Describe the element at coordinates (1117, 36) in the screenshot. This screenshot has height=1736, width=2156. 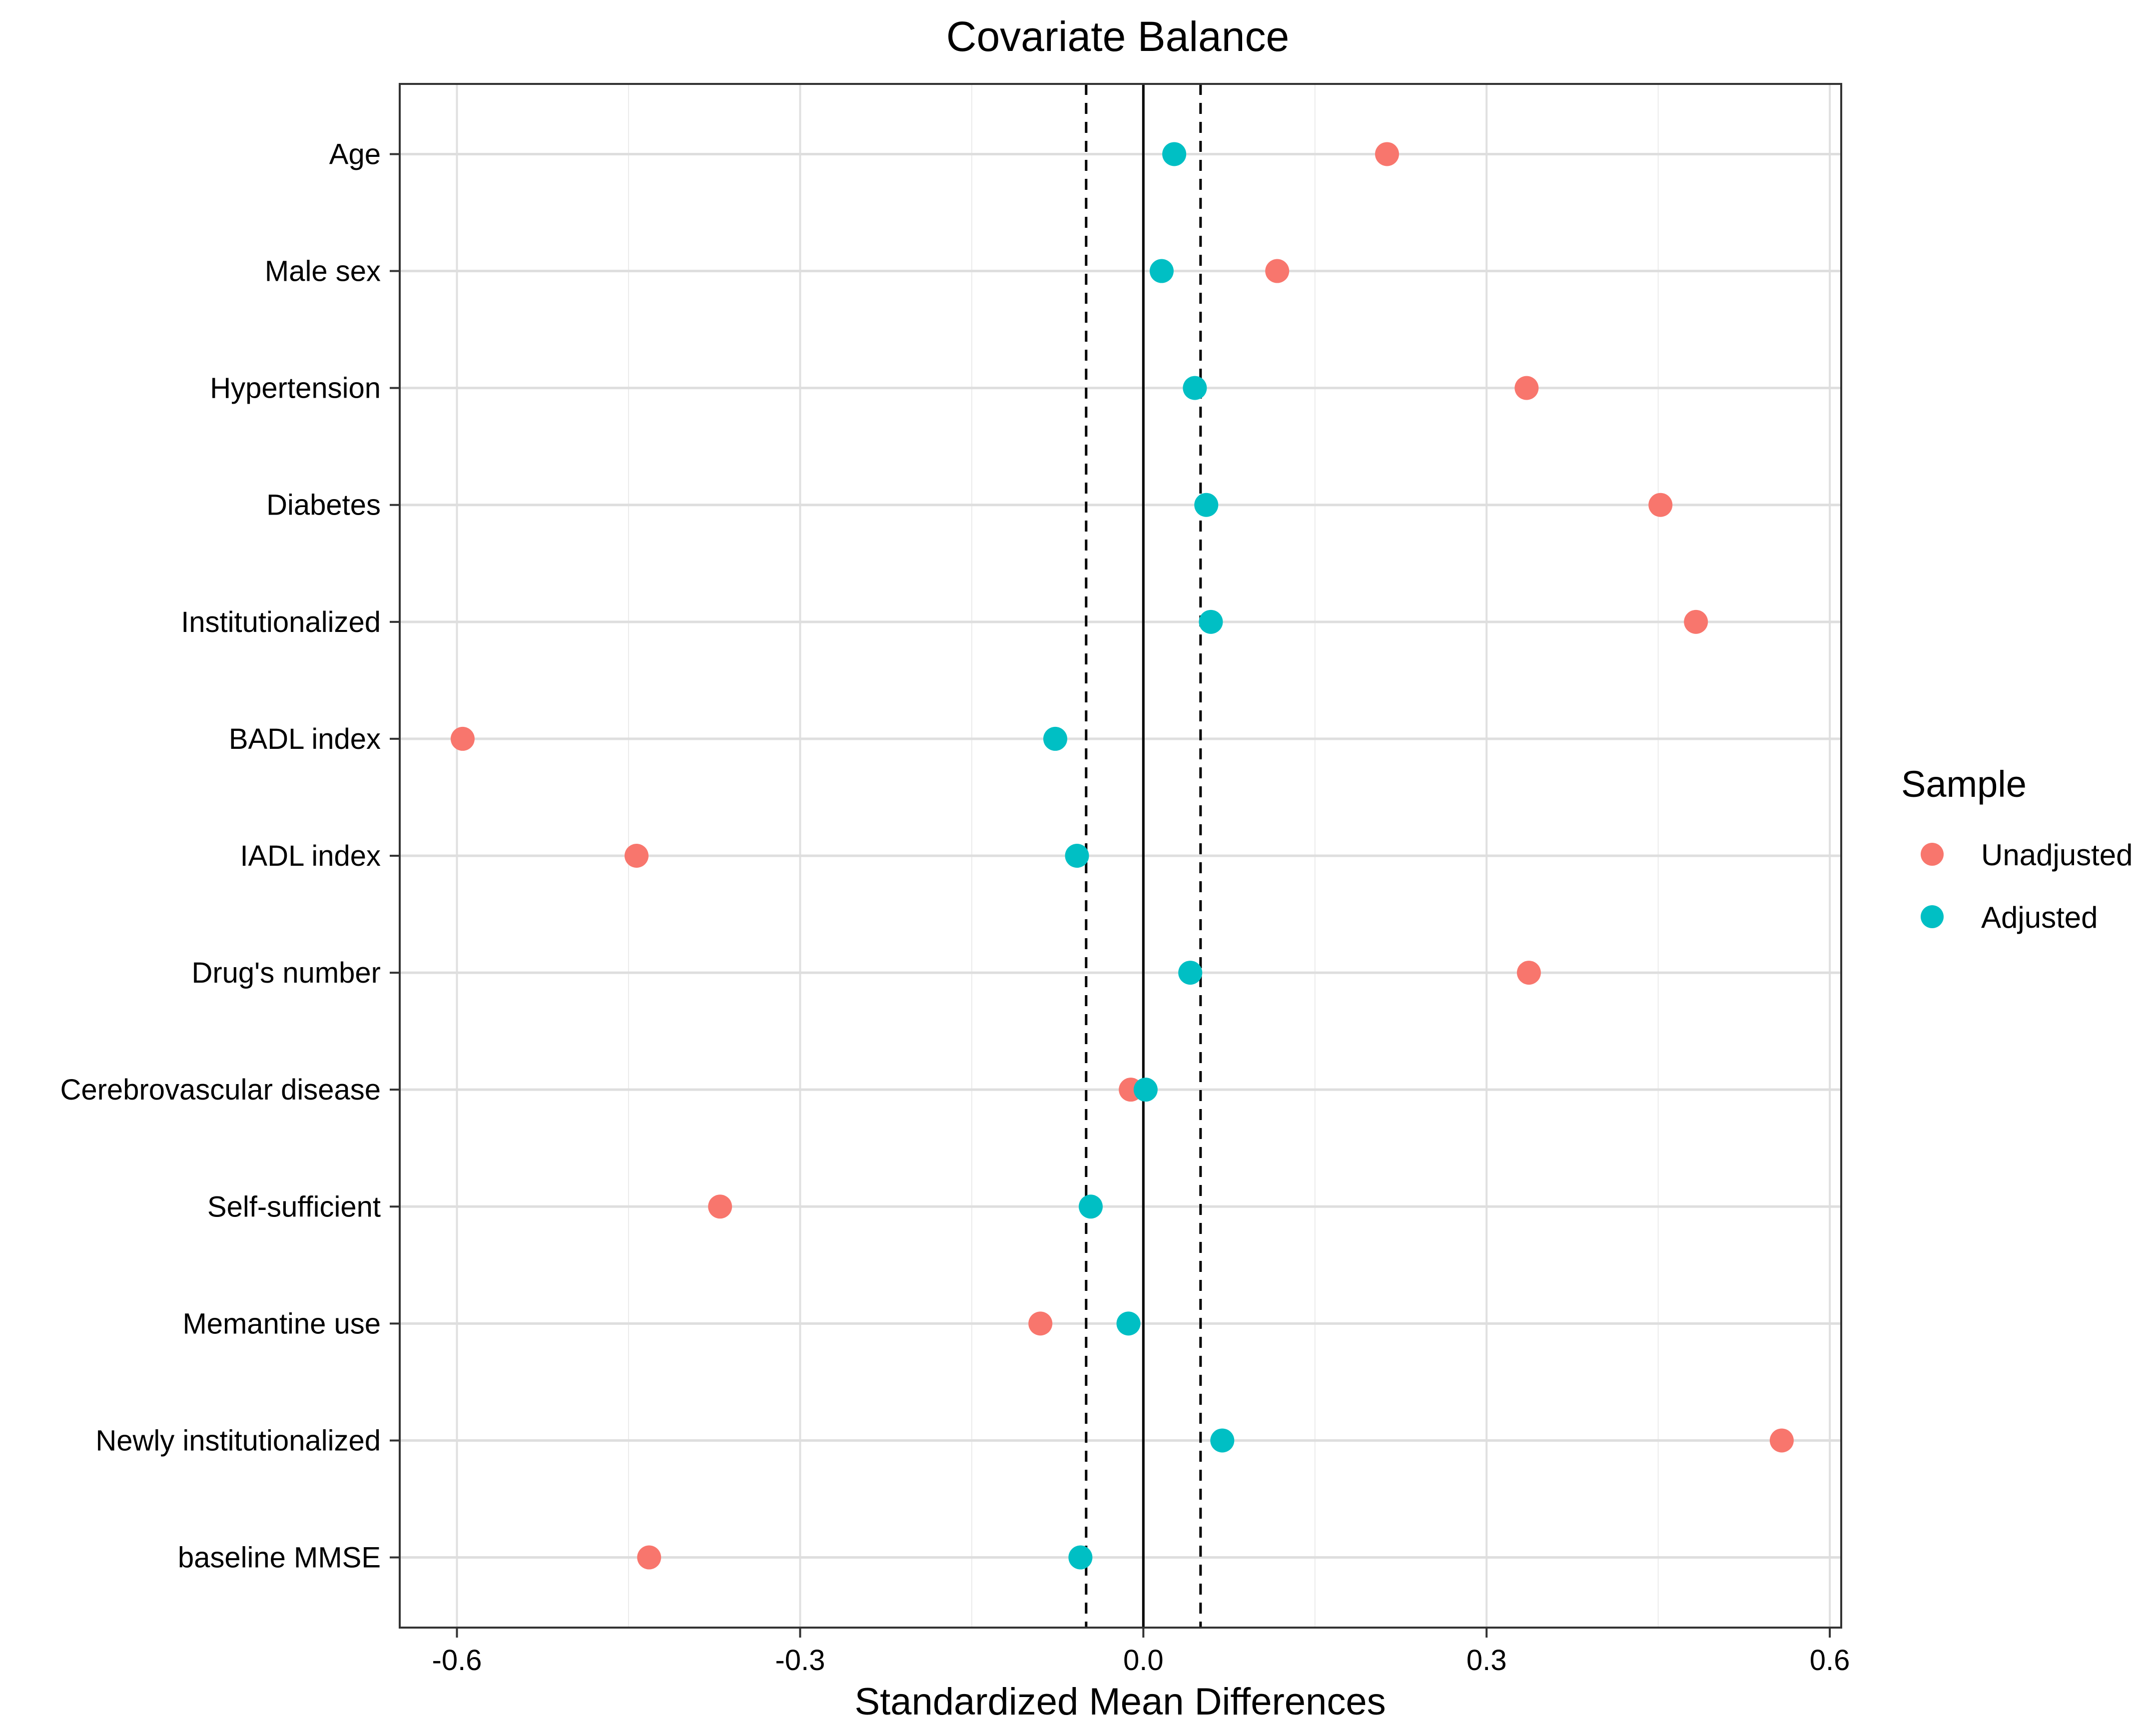
I see `chart-title: Covariate Balance` at that location.